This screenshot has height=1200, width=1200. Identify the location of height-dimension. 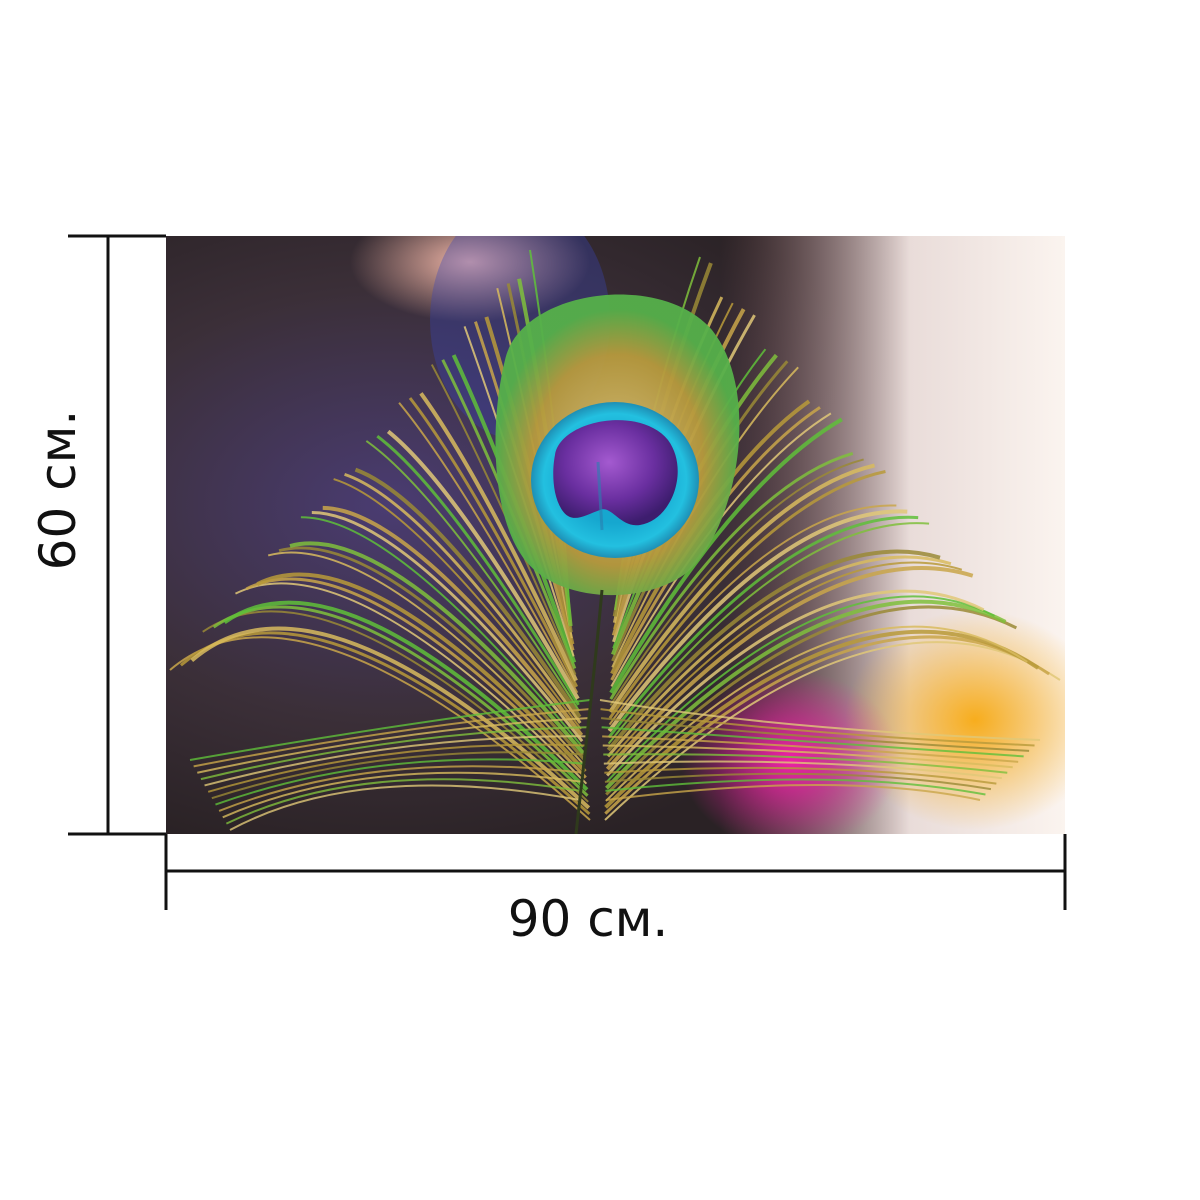
(117, 535).